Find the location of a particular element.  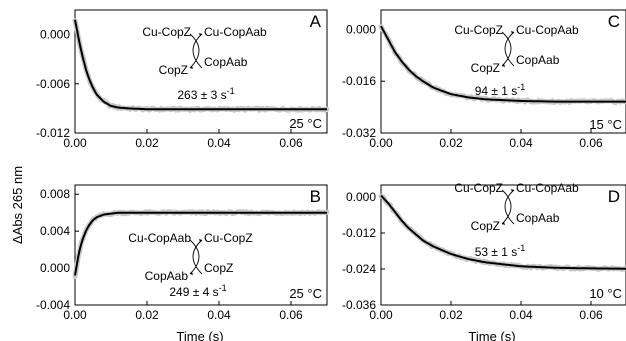

rate-constant-label: 263 ± 3 s-1 is located at coordinates (205, 94).